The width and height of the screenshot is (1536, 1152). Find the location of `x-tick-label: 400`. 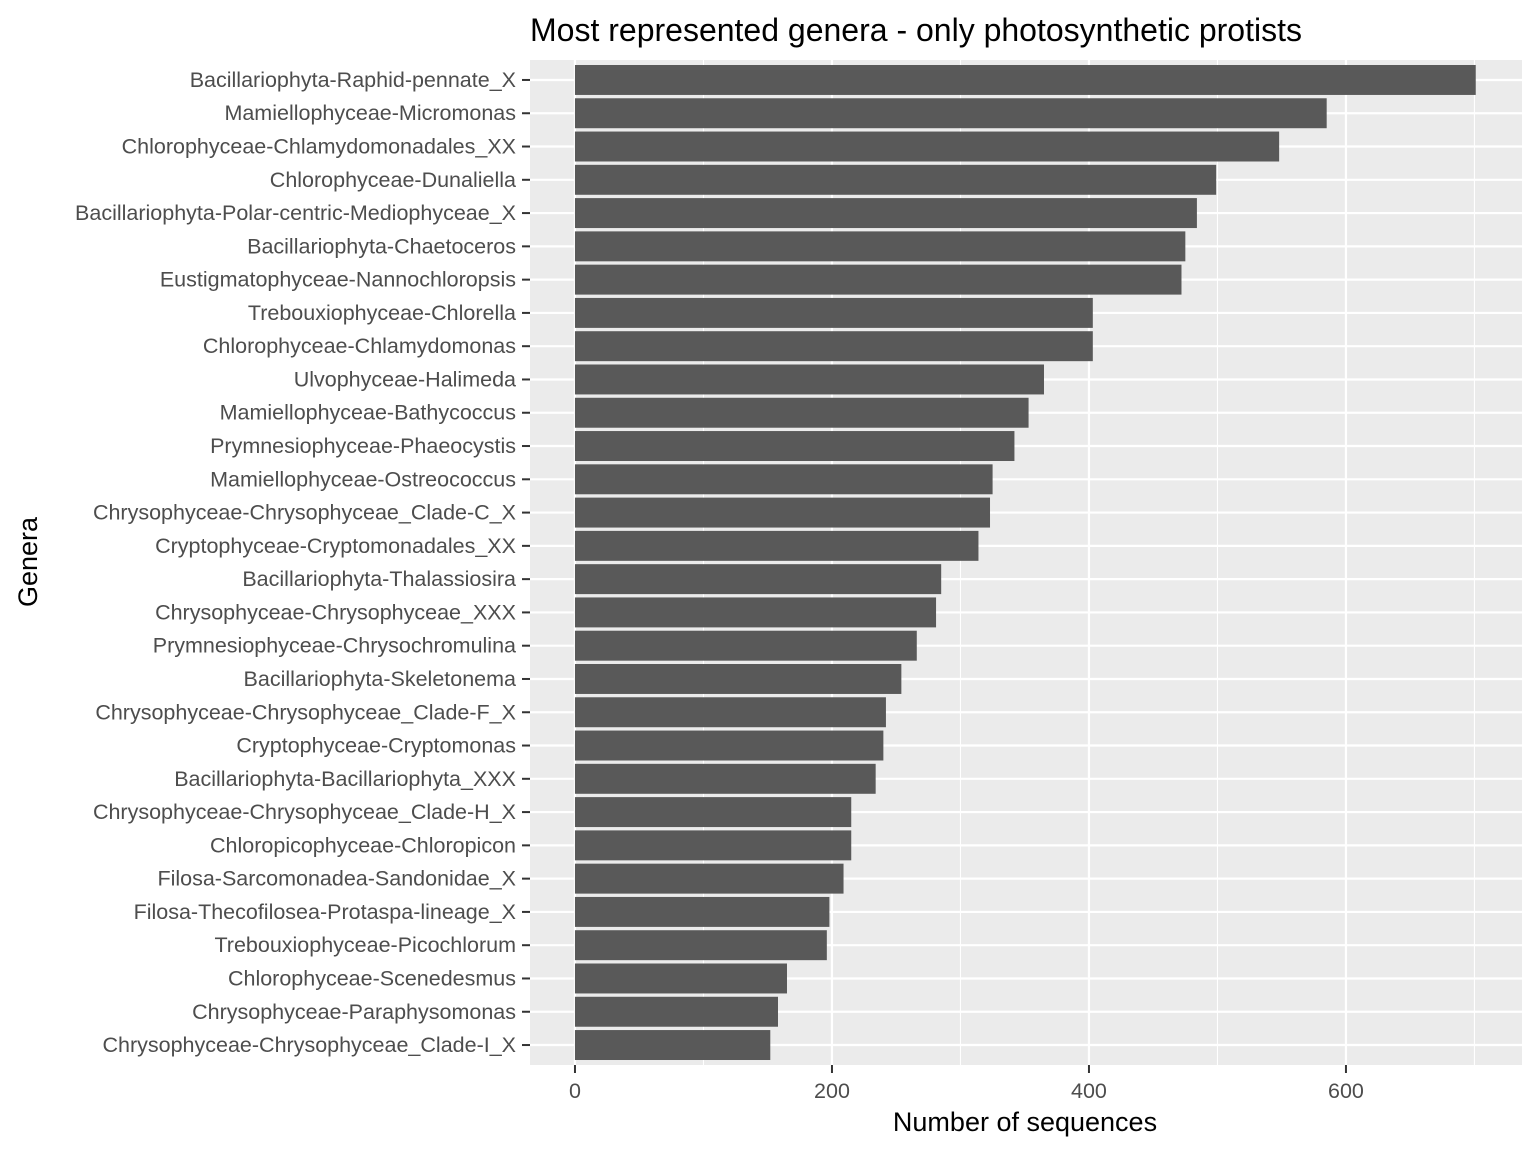

x-tick-label: 400 is located at coordinates (1089, 1091).